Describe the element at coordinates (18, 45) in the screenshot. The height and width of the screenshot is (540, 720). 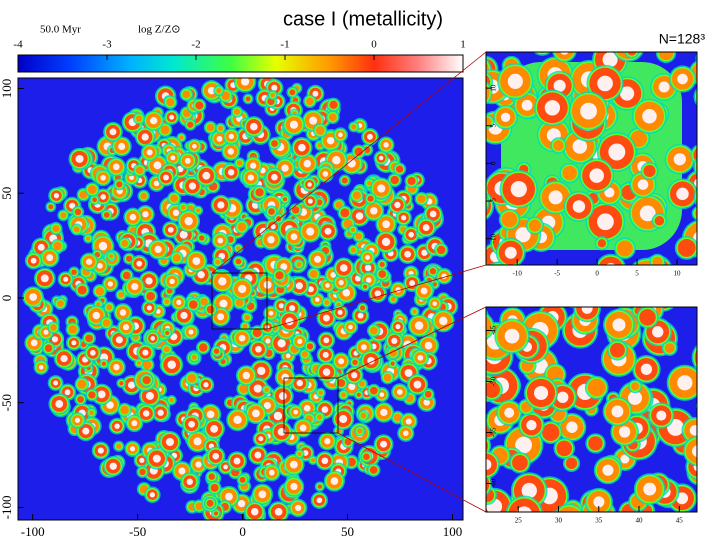
I see `colorbar-tick-label: -4` at that location.